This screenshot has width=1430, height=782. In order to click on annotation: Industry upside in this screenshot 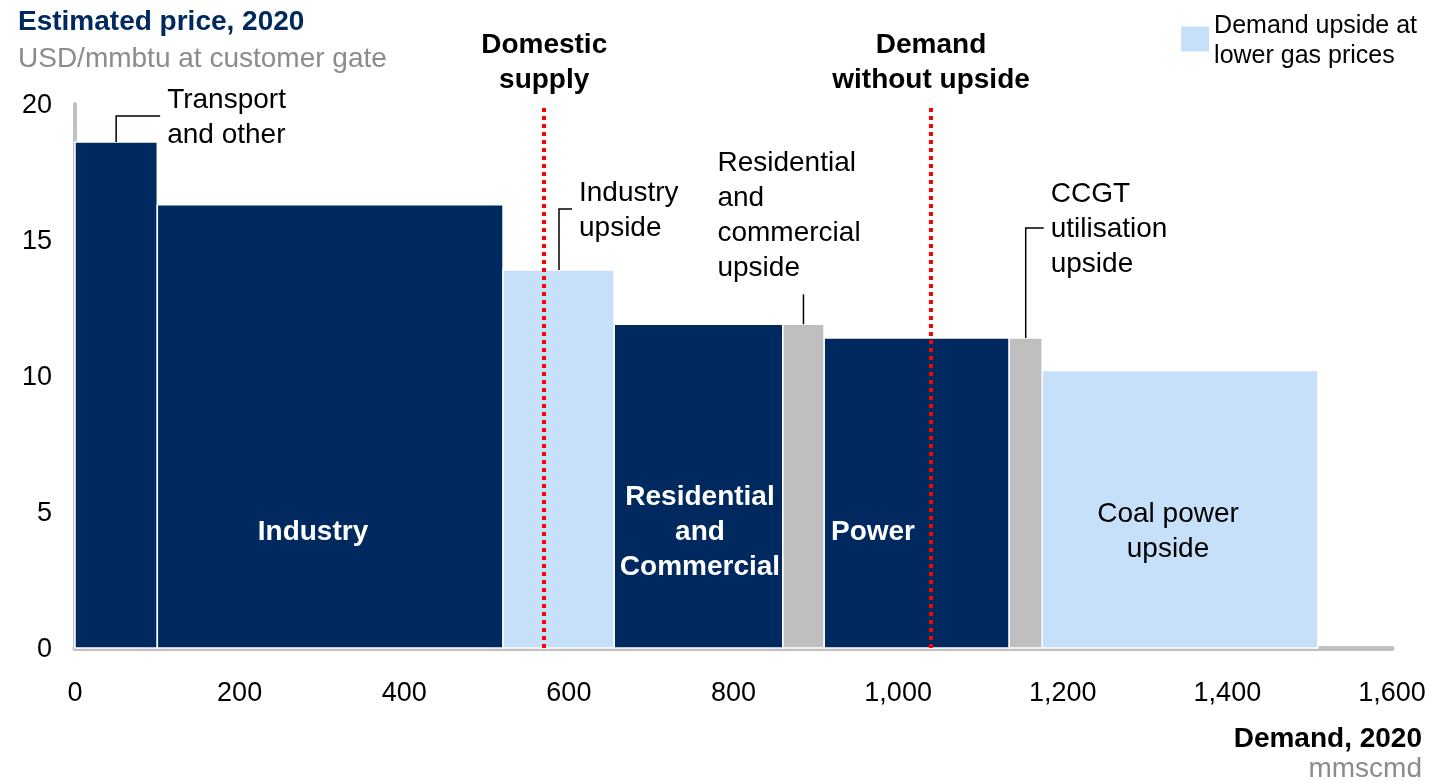, I will do `click(629, 208)`.